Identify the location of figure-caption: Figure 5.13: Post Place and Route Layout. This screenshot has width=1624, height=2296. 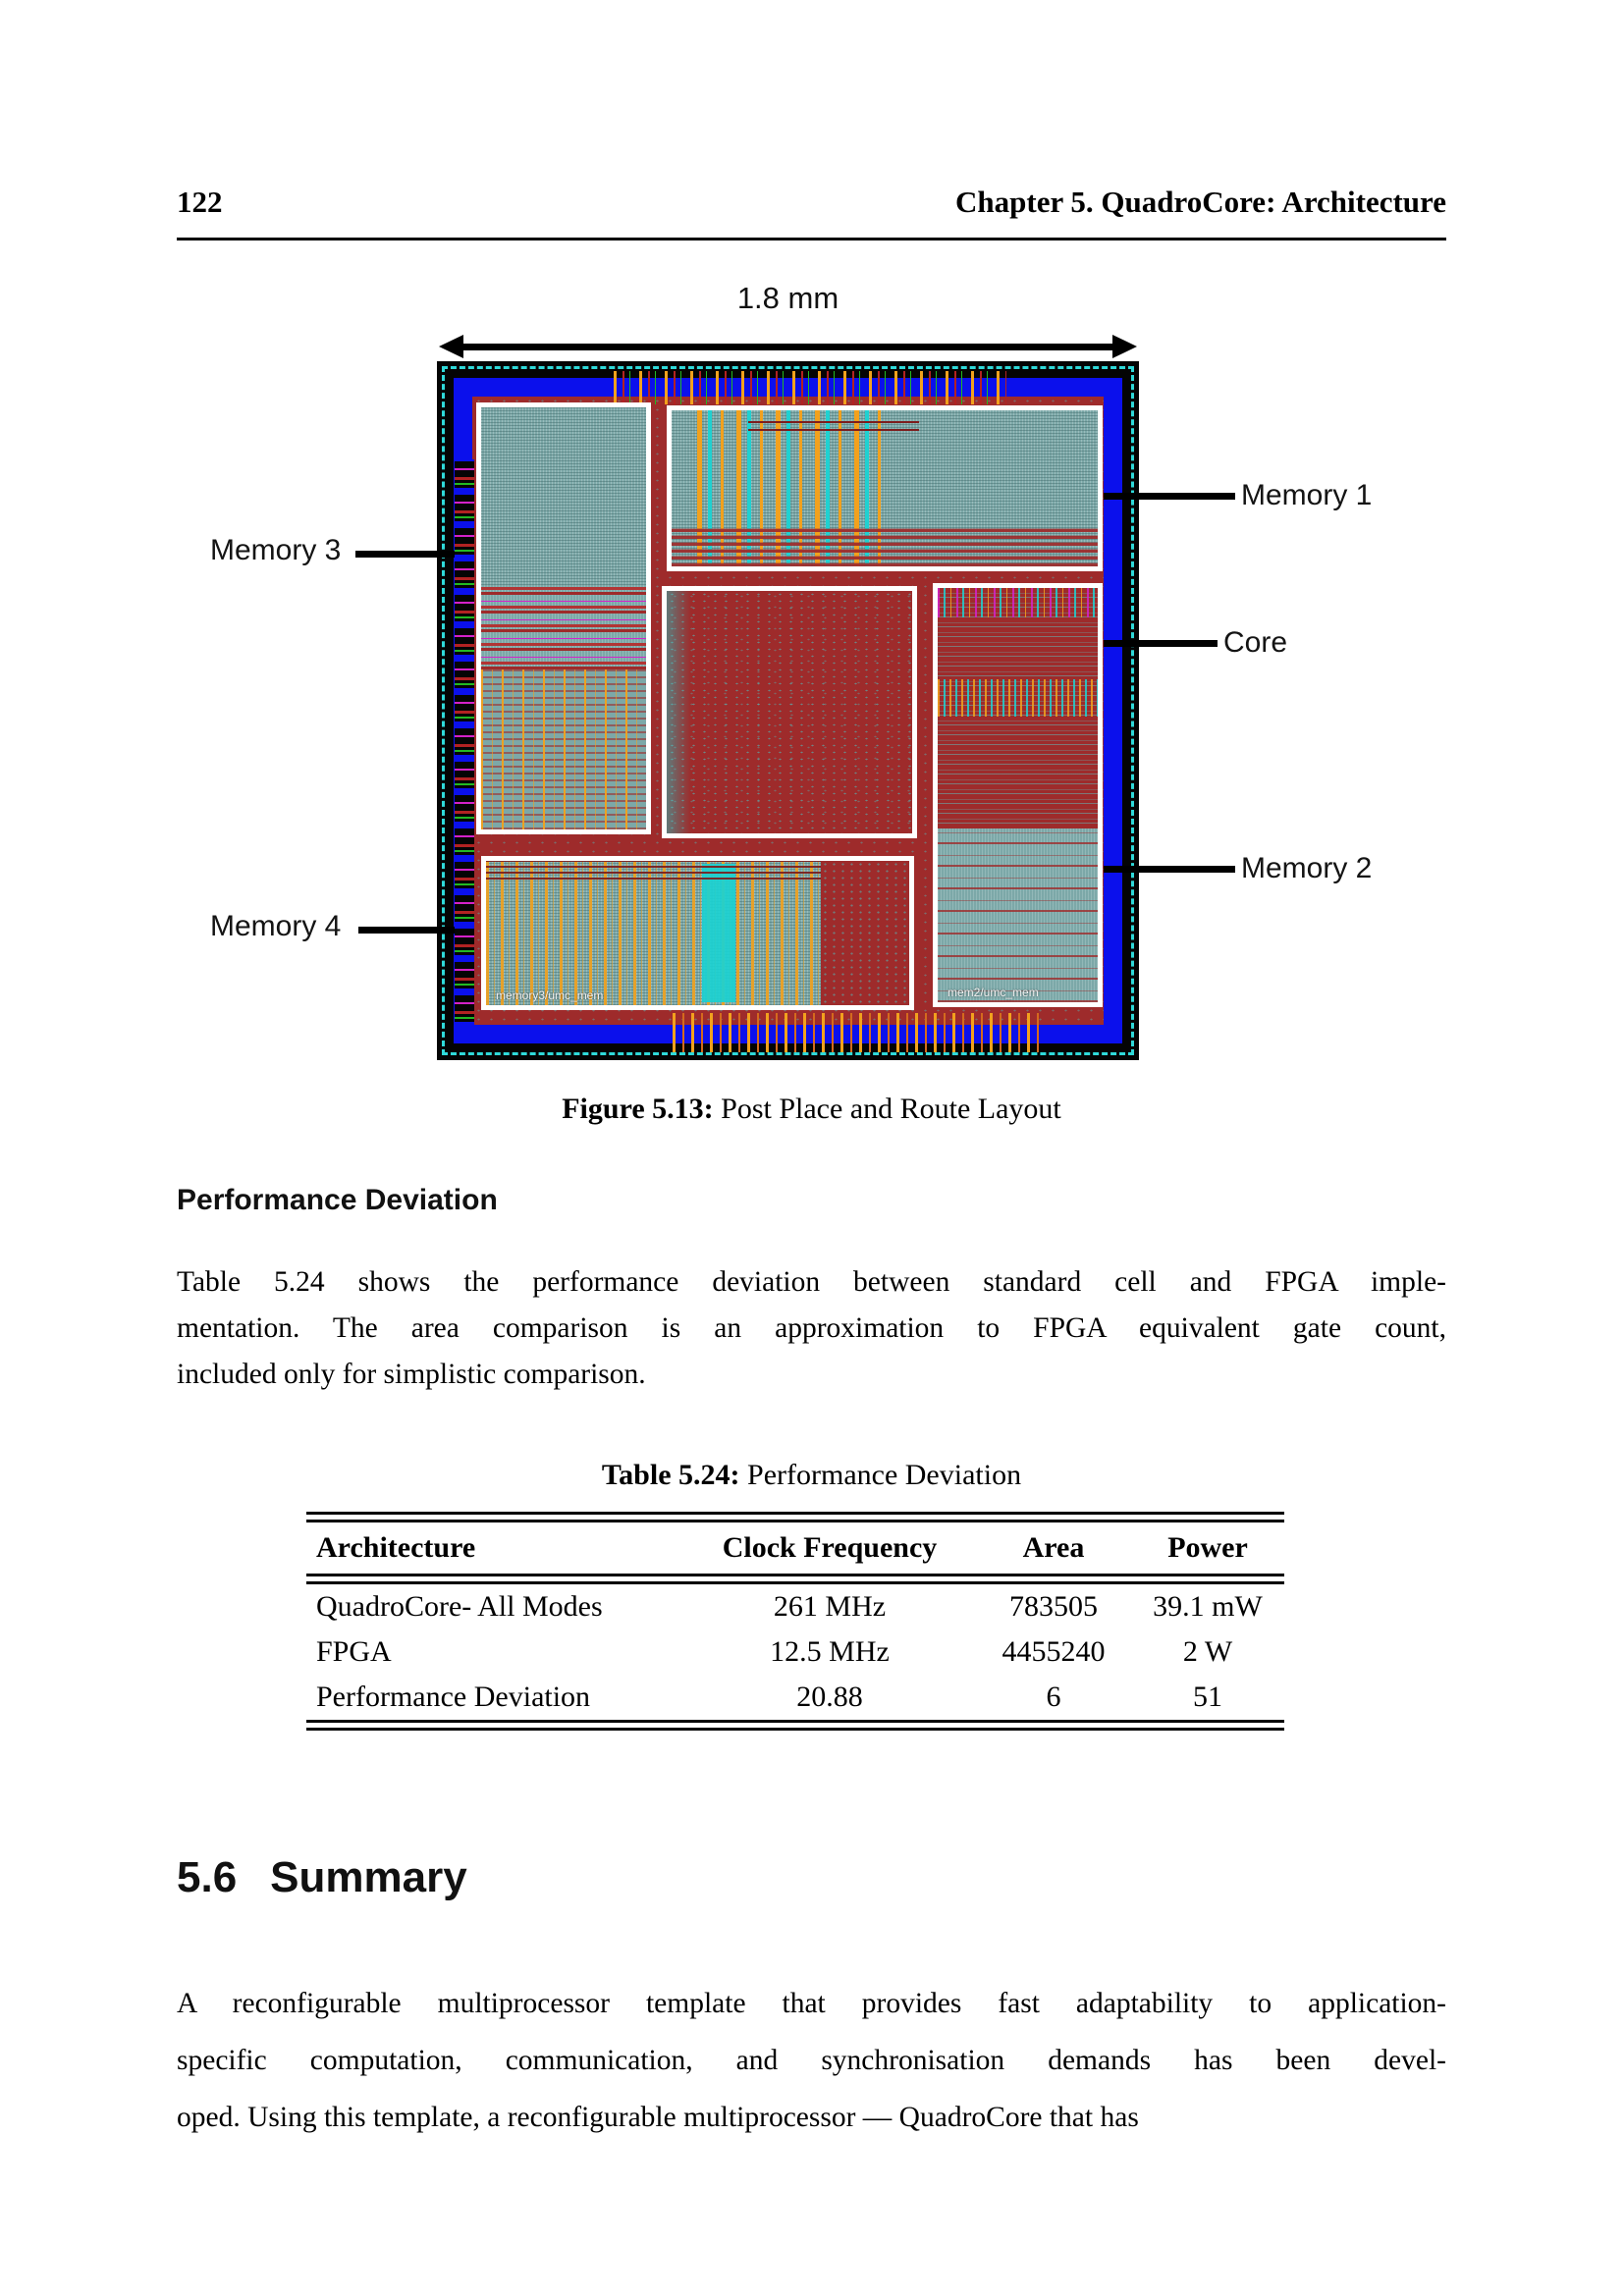
(811, 1109).